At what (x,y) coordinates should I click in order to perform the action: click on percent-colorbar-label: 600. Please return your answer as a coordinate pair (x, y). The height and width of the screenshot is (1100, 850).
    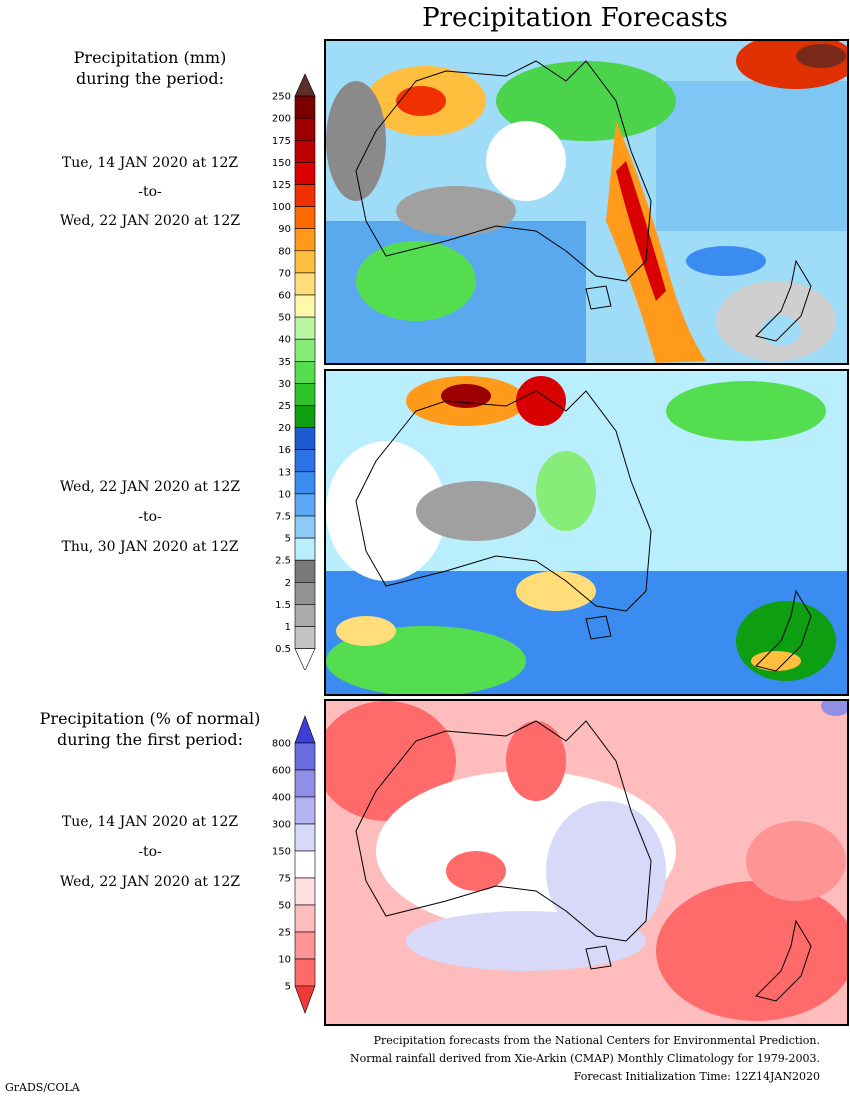
    Looking at the image, I should click on (281, 771).